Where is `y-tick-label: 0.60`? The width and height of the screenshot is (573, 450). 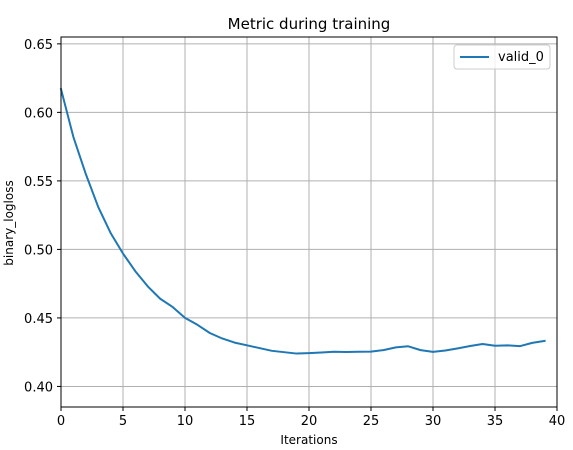
y-tick-label: 0.60 is located at coordinates (38, 113).